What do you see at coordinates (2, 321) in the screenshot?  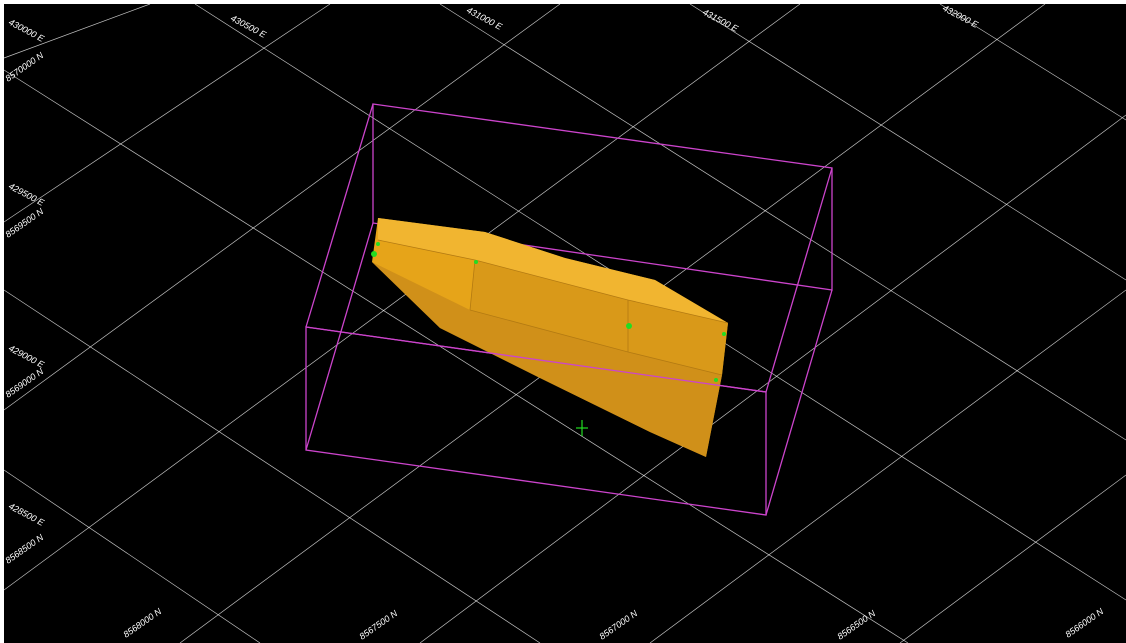 I see `window-border-left` at bounding box center [2, 321].